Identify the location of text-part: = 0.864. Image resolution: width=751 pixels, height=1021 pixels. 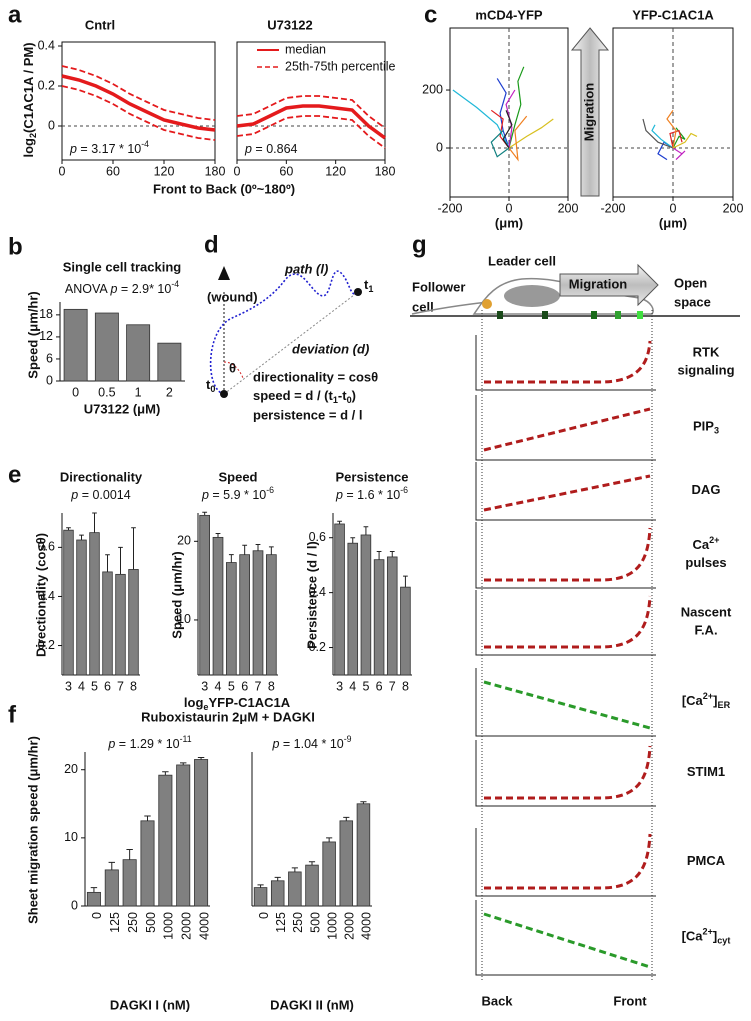
(275, 149).